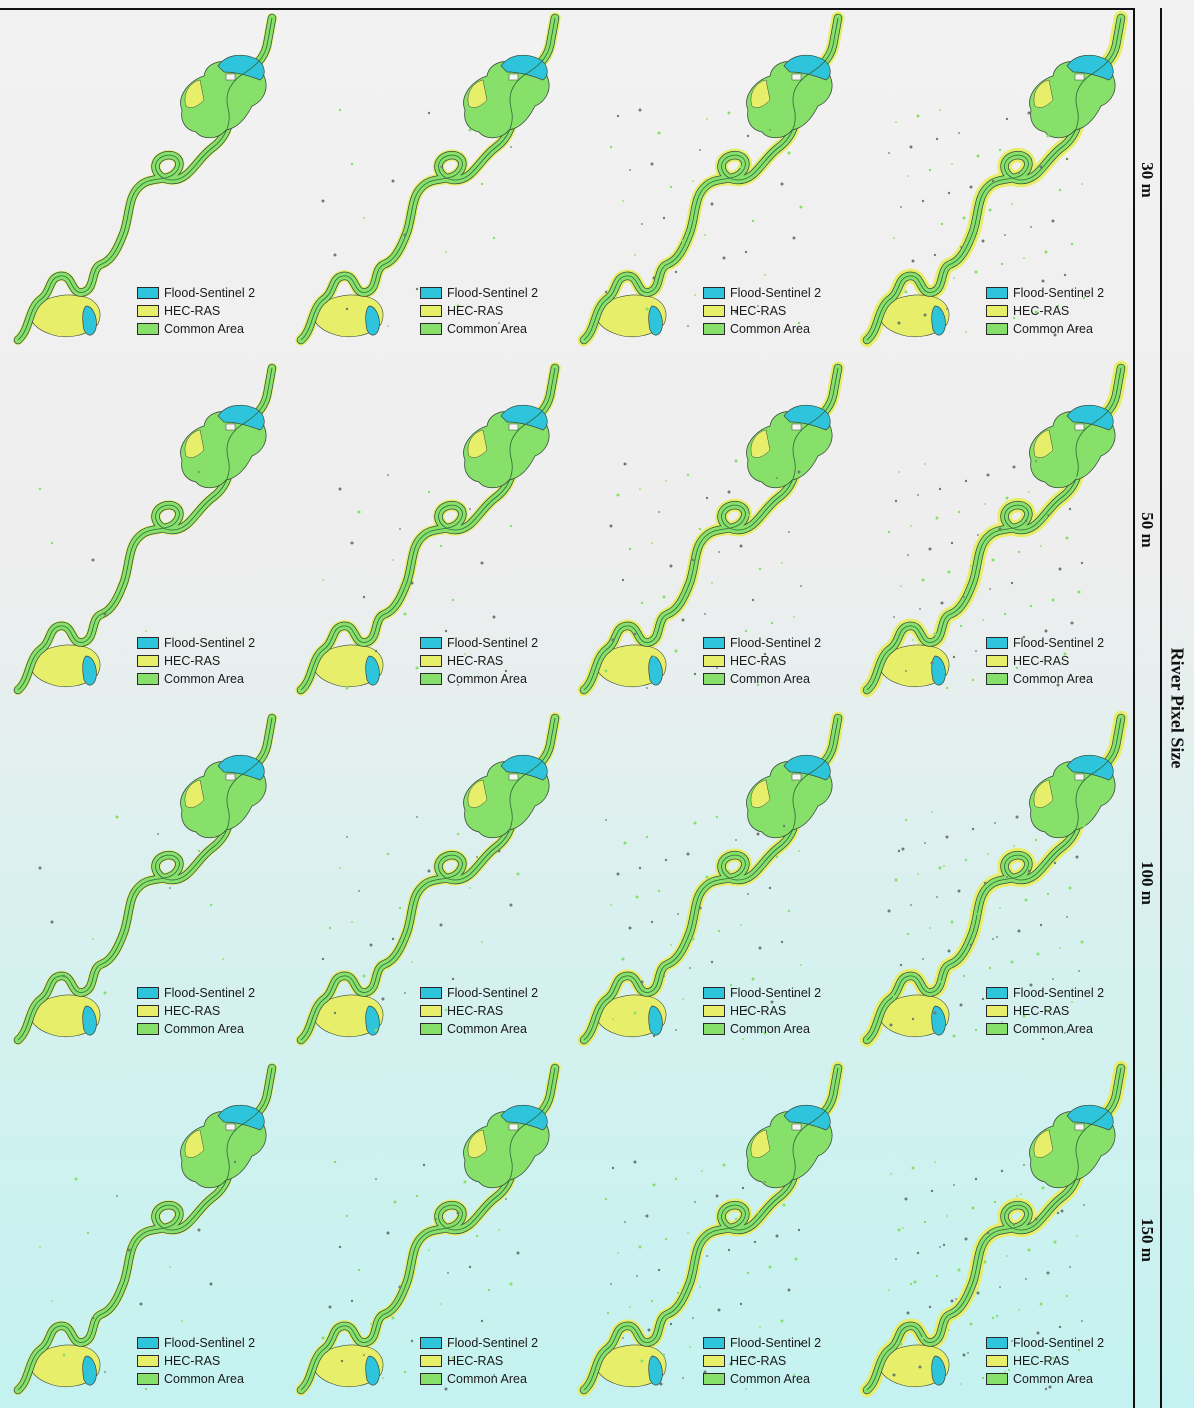 The image size is (1194, 1408). I want to click on row-label-150m: 150 m, so click(1147, 1240).